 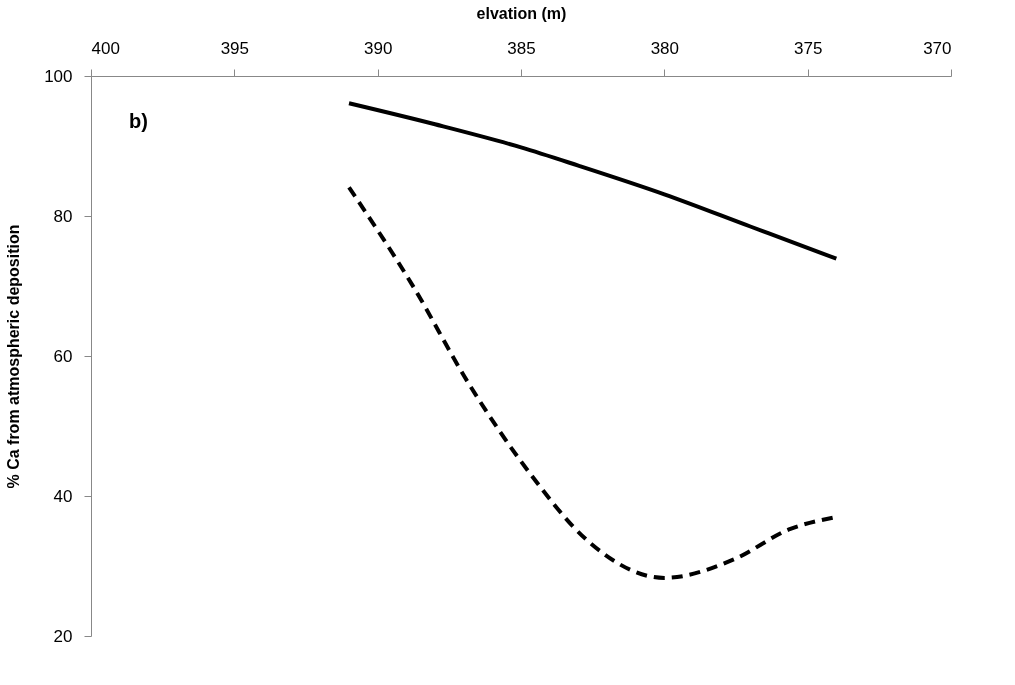 I want to click on annotation: b), so click(x=138, y=121).